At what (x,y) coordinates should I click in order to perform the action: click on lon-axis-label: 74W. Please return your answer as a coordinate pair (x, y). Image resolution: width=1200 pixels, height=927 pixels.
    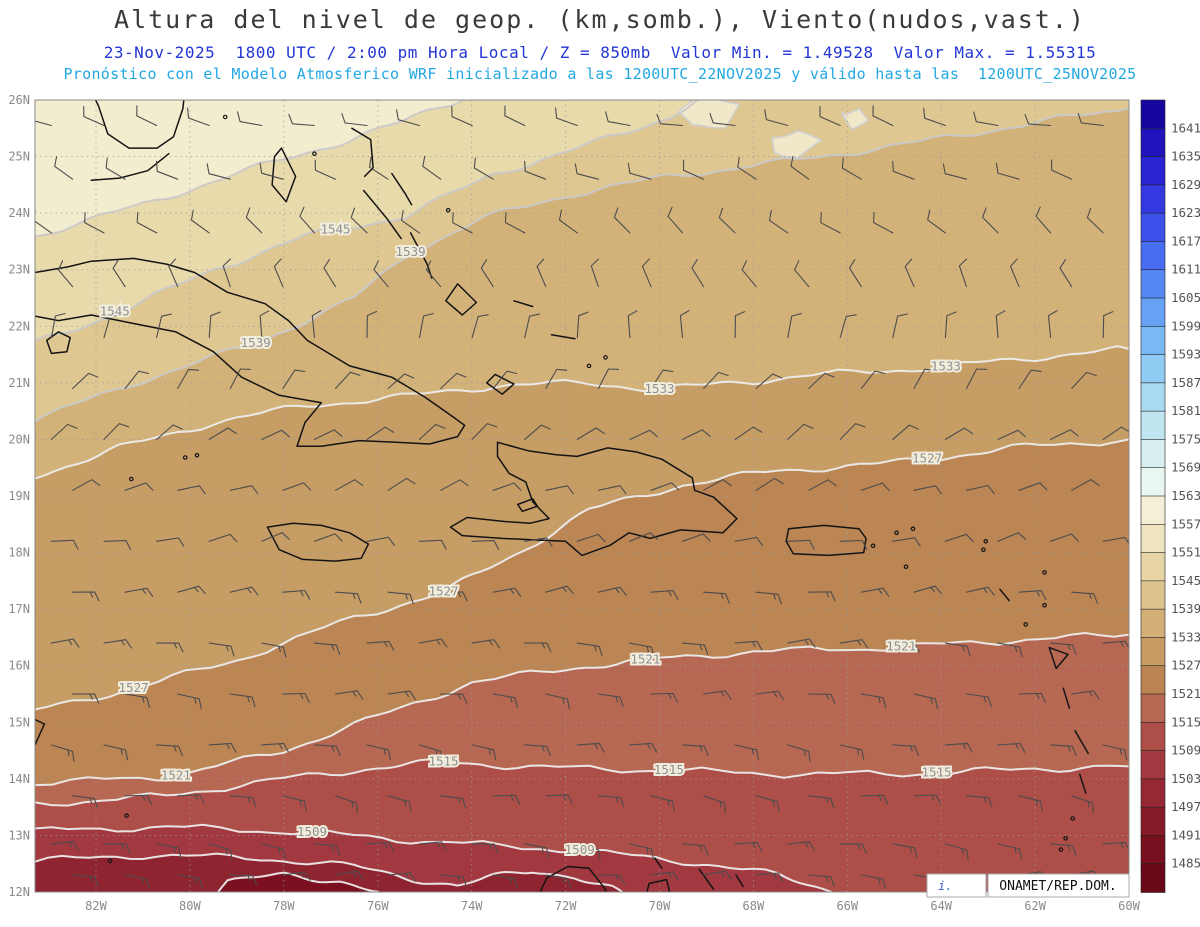
    Looking at the image, I should click on (472, 906).